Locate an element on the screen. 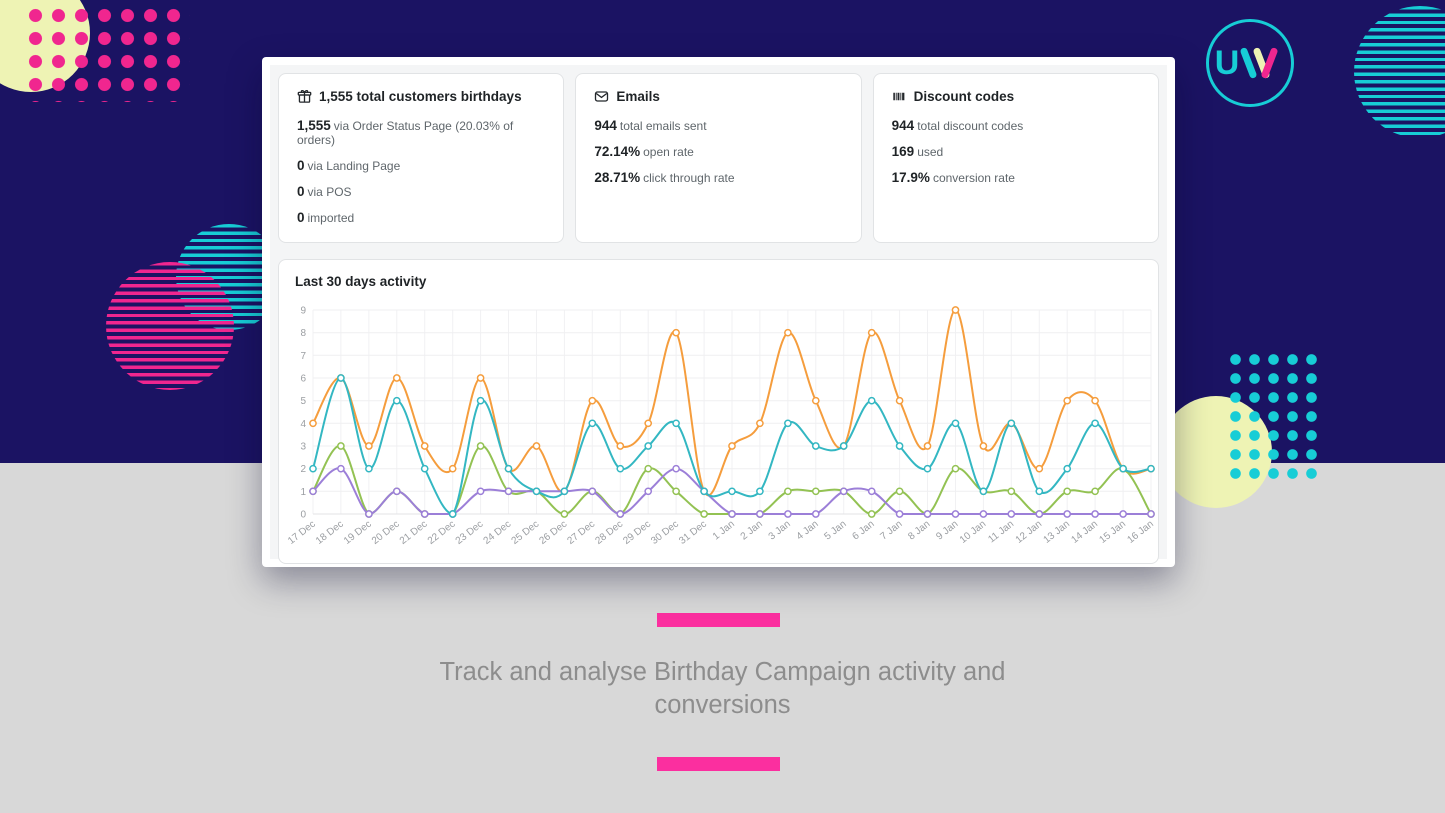  pink-striped-circle-left is located at coordinates (170, 326).